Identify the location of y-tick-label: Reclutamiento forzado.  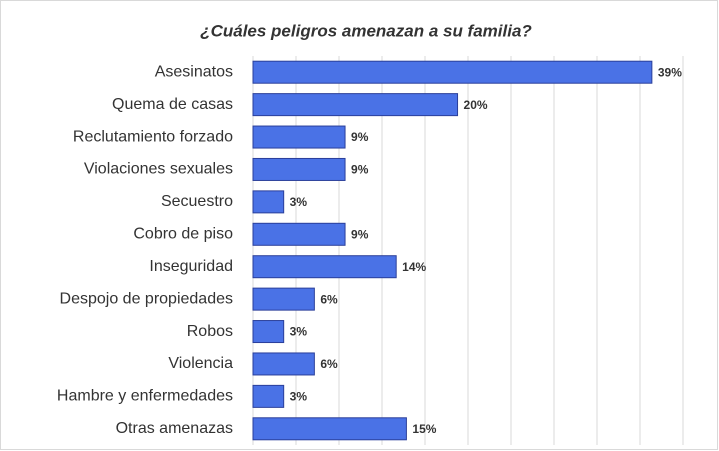
(153, 136).